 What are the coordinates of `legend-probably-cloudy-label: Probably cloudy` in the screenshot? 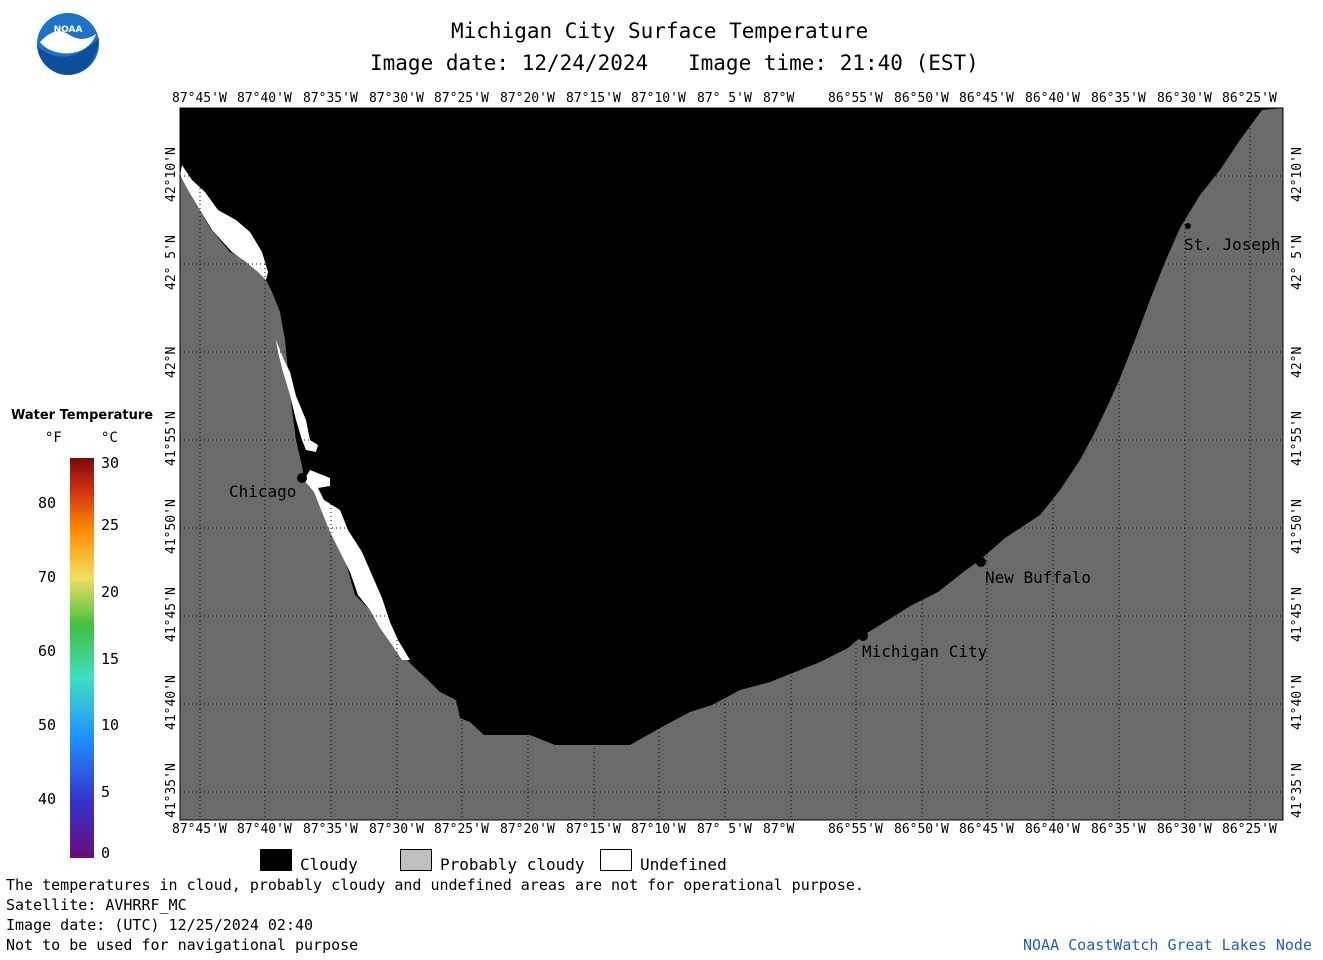 It's located at (512, 864).